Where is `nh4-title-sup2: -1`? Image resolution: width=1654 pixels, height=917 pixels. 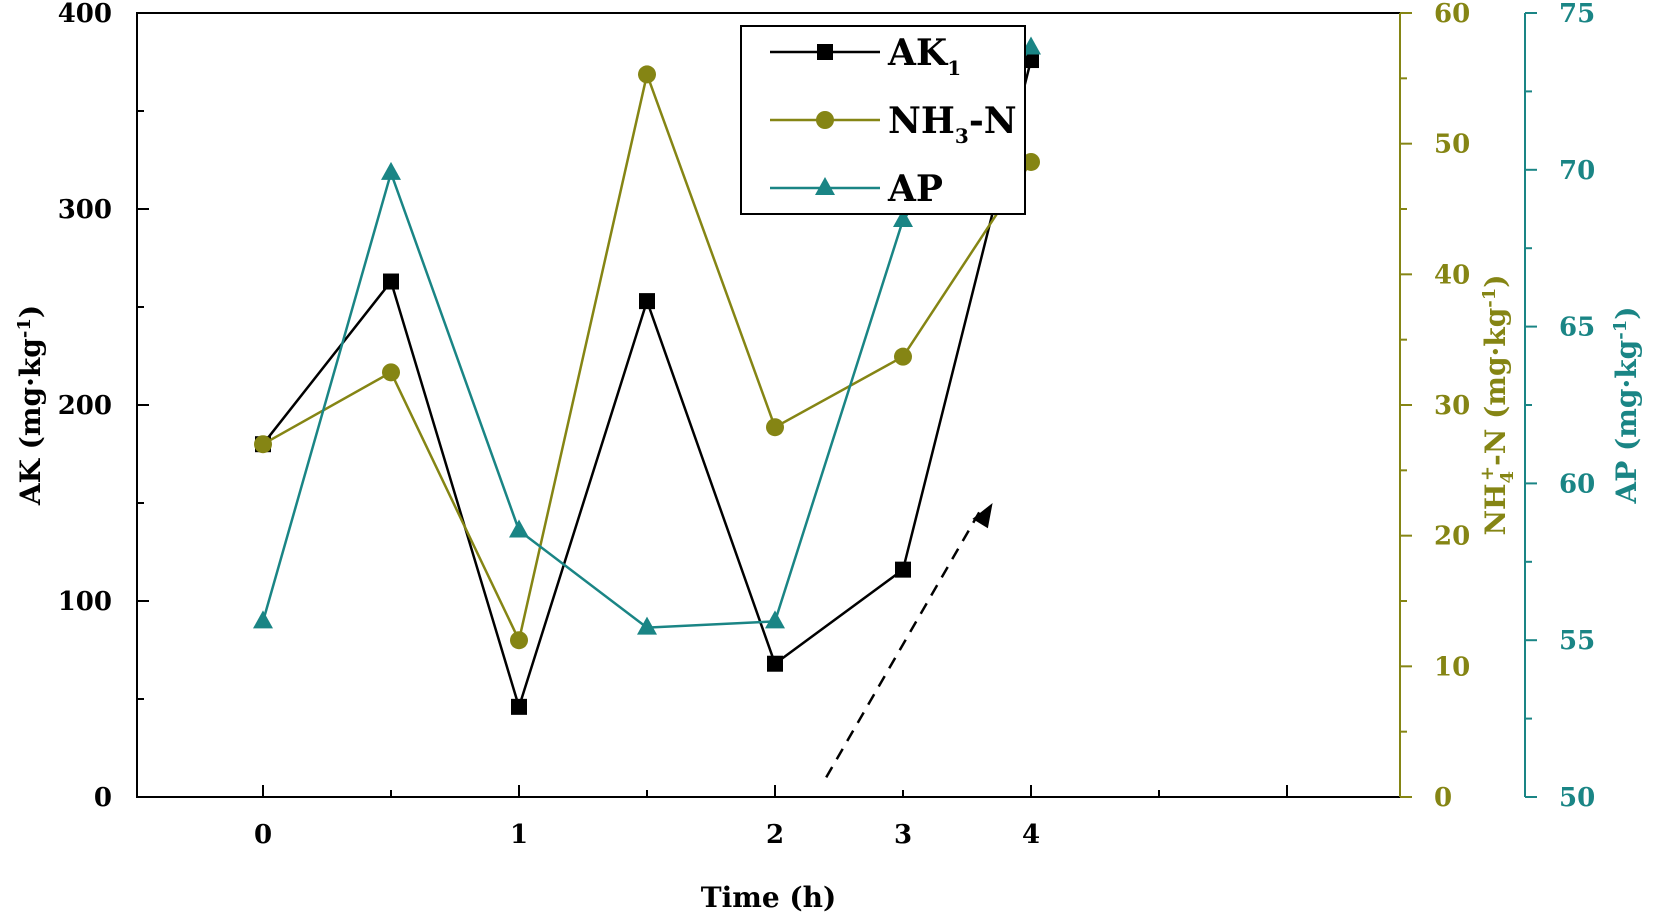
nh4-title-sup2: -1 is located at coordinates (1489, 298).